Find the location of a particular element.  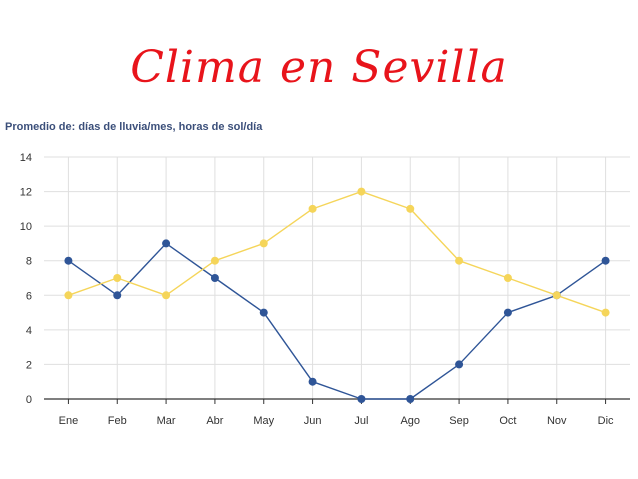

x-tick-label: Dic is located at coordinates (606, 421).